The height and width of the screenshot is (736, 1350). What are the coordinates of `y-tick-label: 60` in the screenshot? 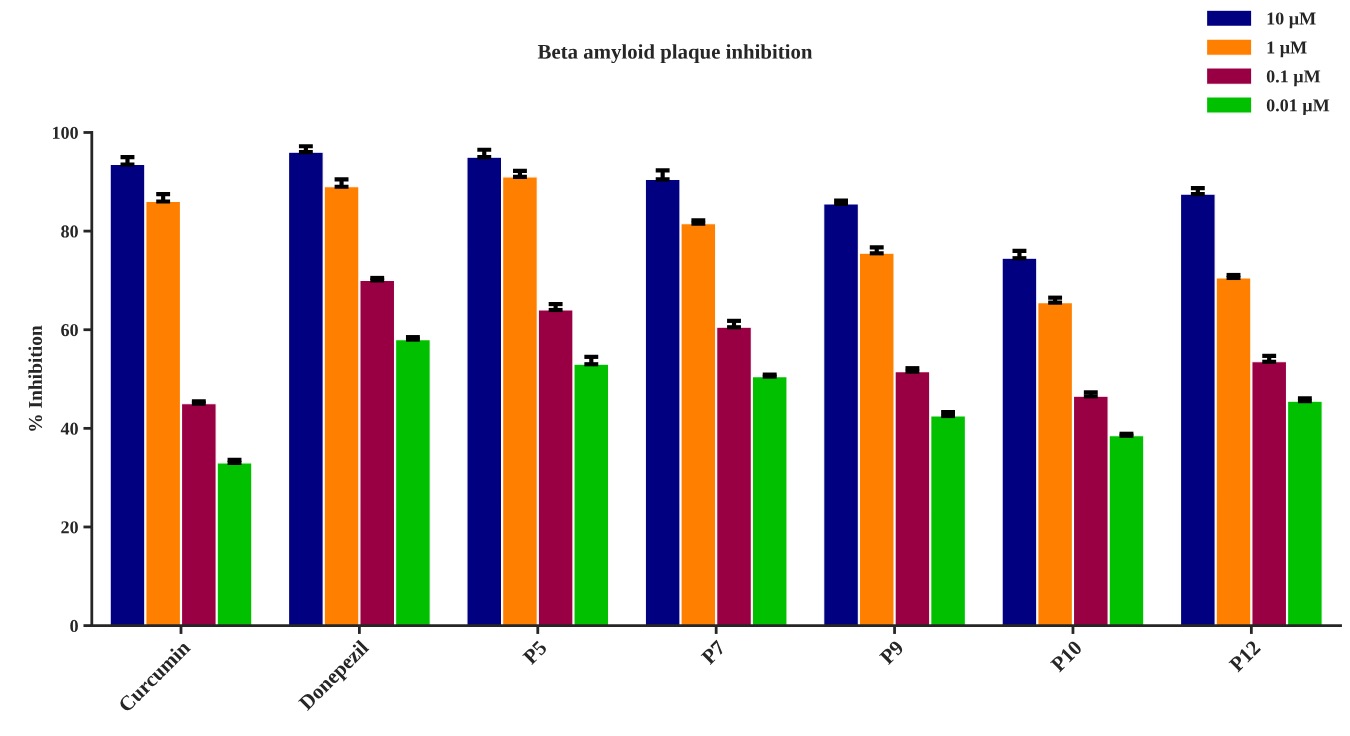 It's located at (69, 330).